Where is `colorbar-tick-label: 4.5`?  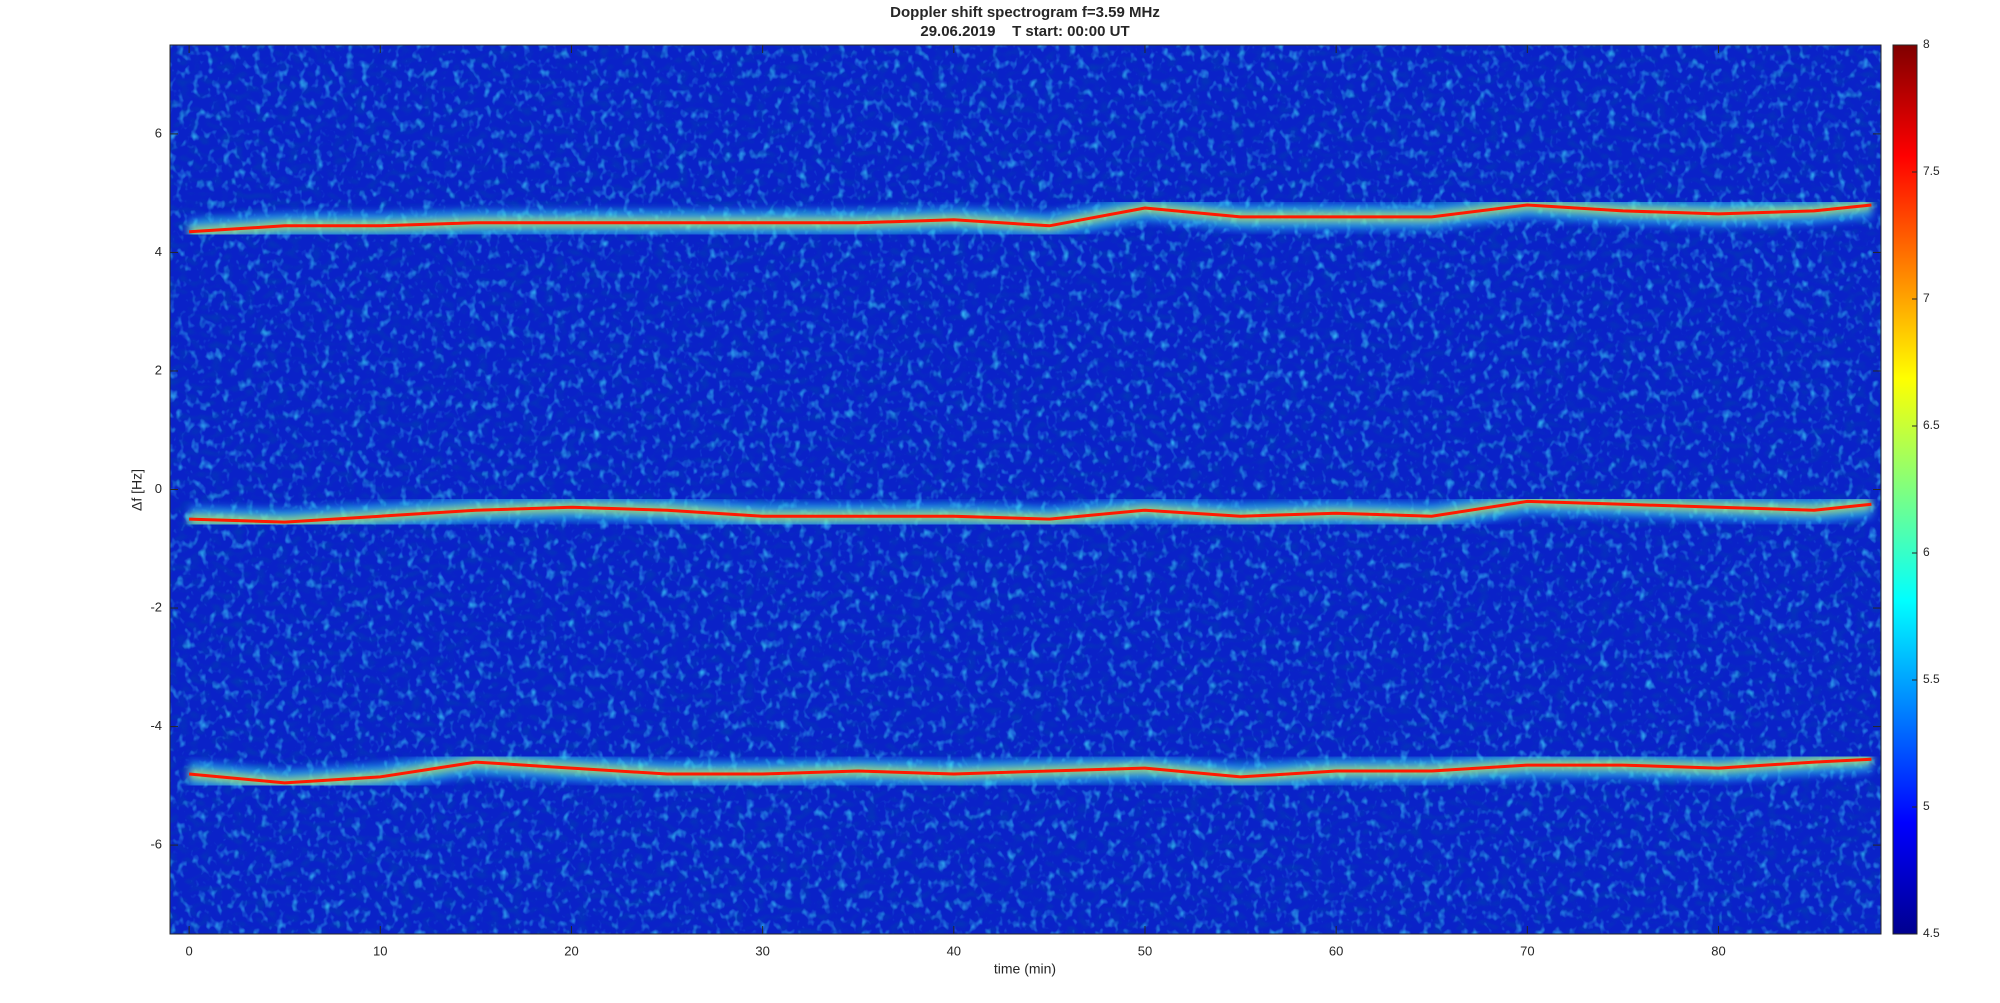
colorbar-tick-label: 4.5 is located at coordinates (1931, 933).